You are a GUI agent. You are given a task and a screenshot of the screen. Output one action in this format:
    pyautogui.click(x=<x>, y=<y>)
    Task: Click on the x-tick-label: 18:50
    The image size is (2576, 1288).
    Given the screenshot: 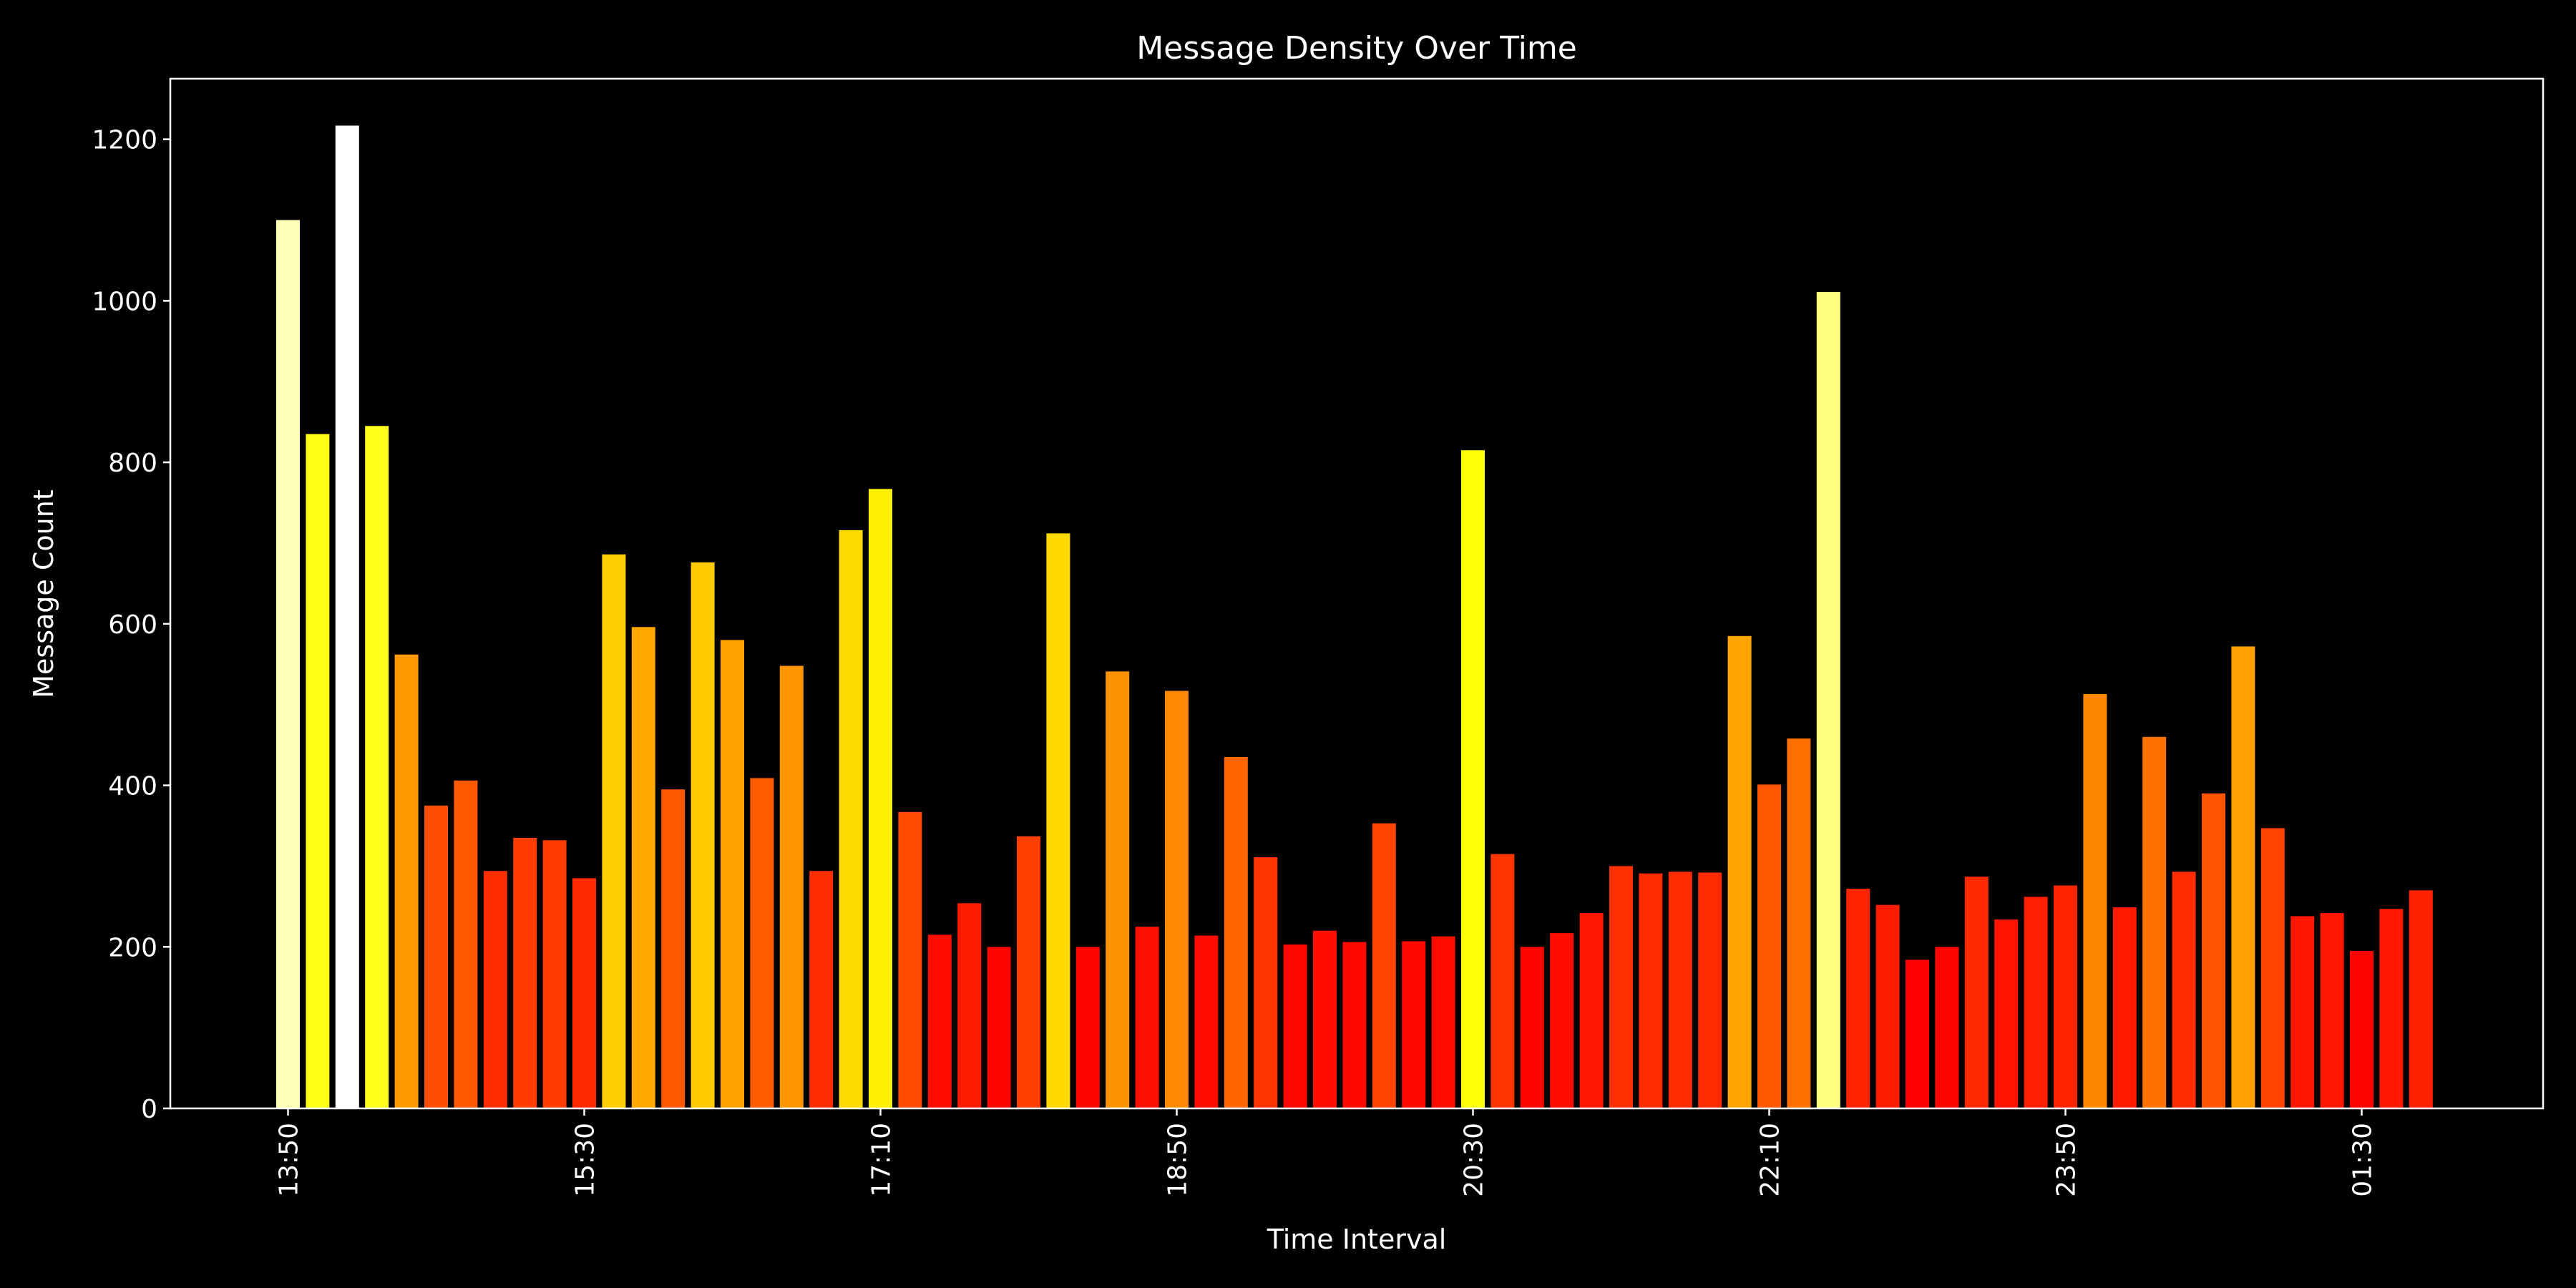 What is the action you would take?
    pyautogui.click(x=1178, y=1160)
    